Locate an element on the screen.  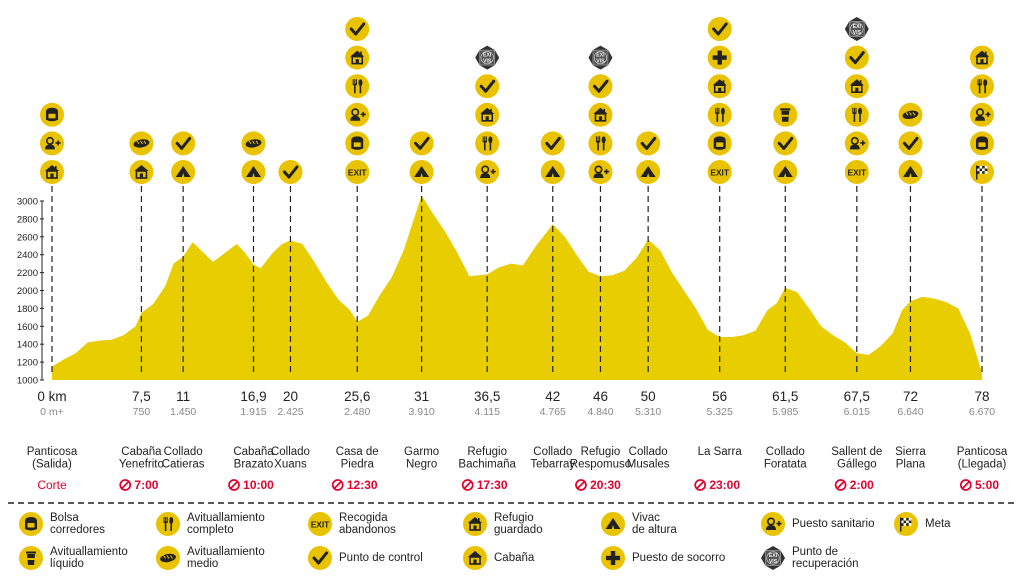
station-dplus: 6.670 is located at coordinates (982, 412).